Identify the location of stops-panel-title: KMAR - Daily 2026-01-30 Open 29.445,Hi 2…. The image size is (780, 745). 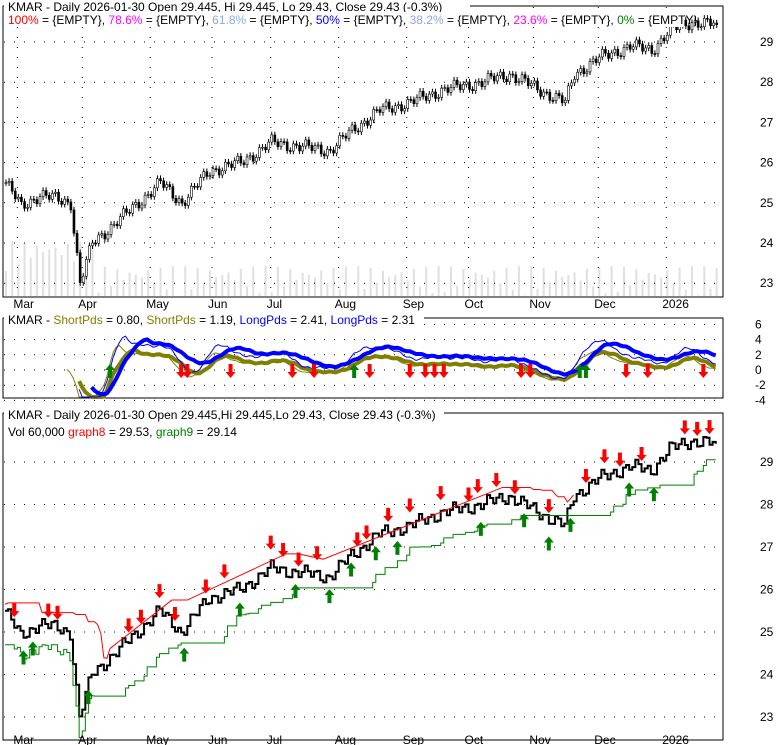
(222, 415).